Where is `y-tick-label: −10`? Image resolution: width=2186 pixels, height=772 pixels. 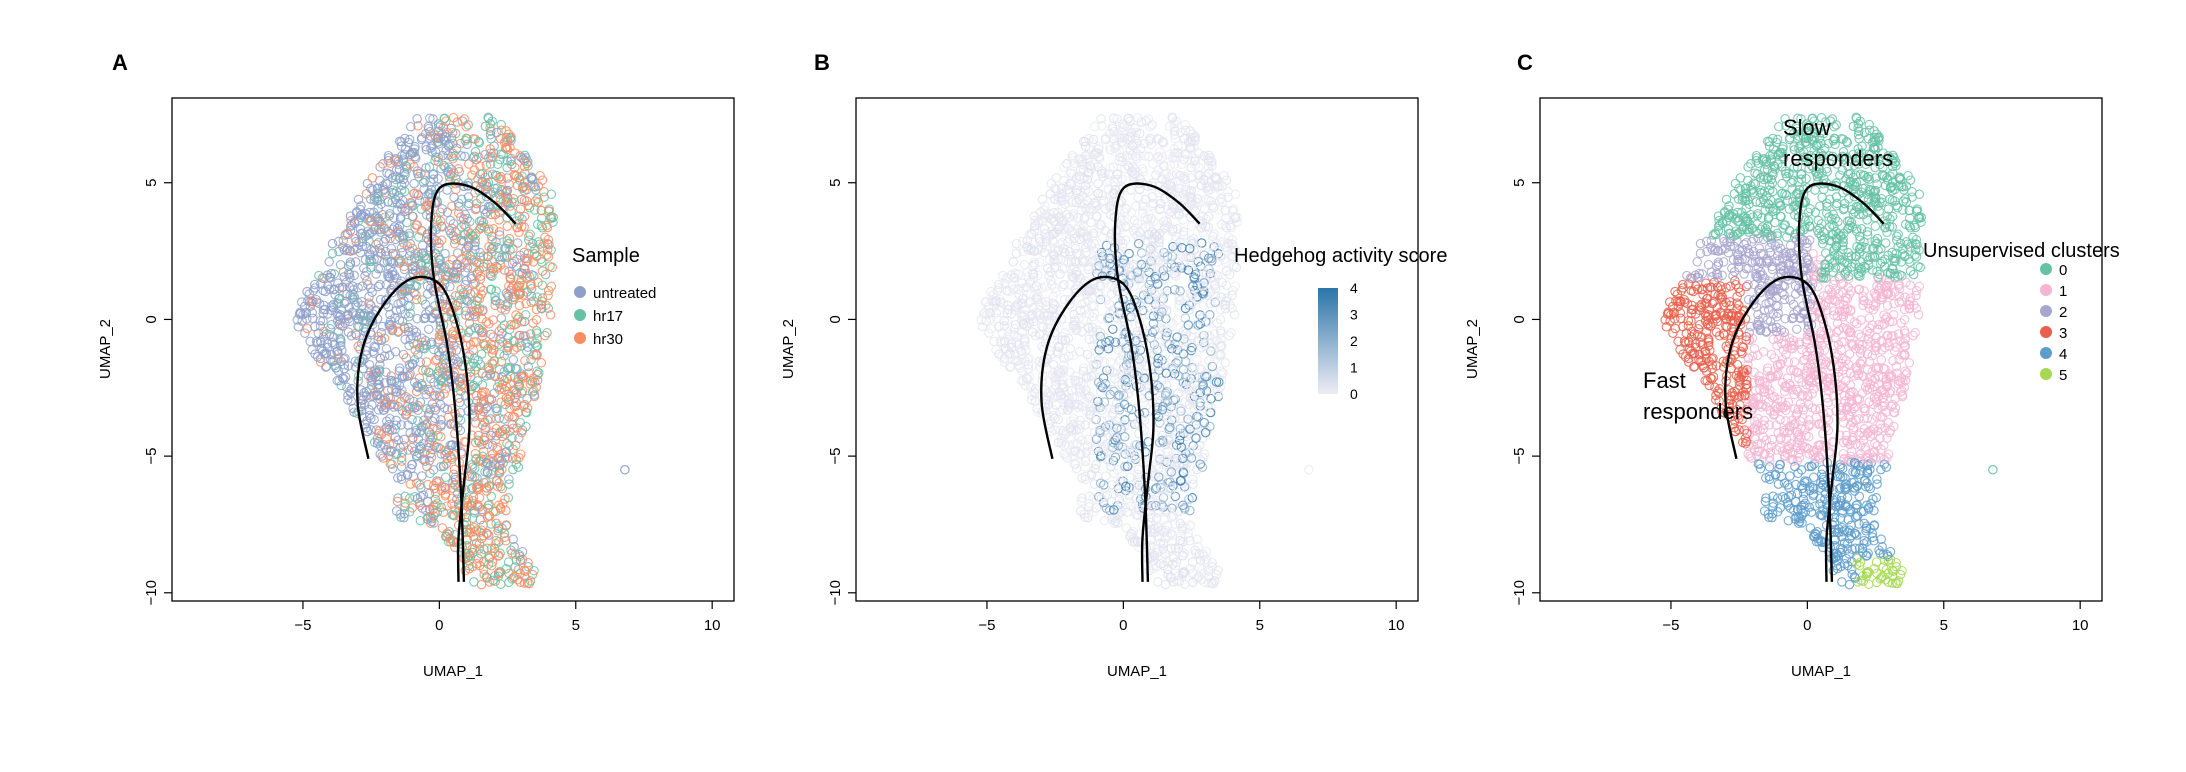 y-tick-label: −10 is located at coordinates (835, 592).